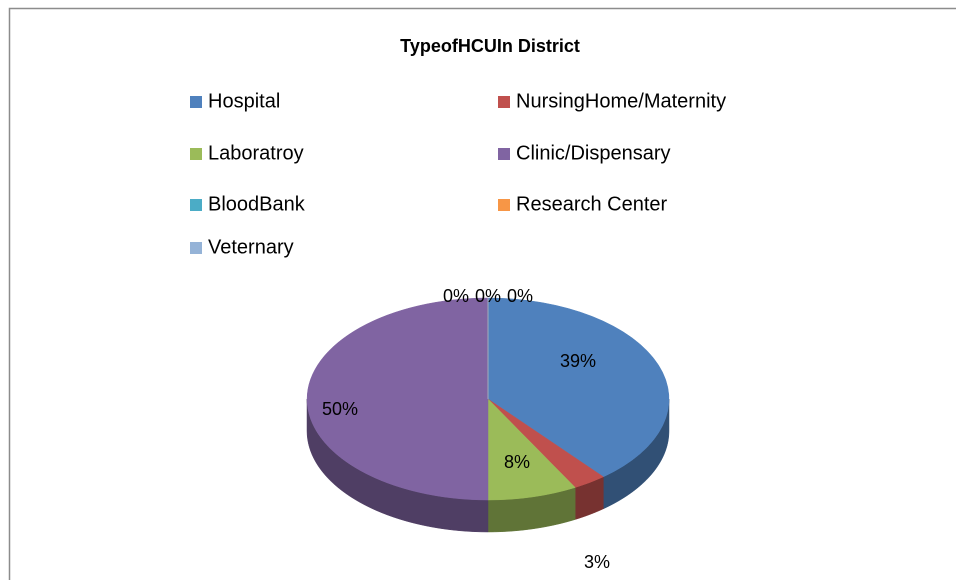 This screenshot has width=956, height=580. Describe the element at coordinates (592, 204) in the screenshot. I see `legend-label: Research Center` at that location.